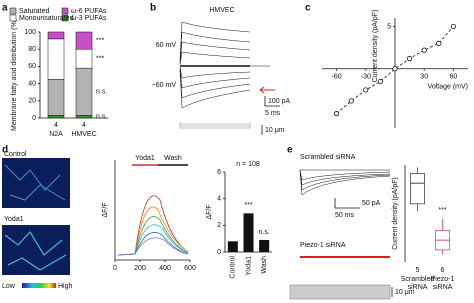 This screenshot has height=303, width=474. Describe the element at coordinates (190, 268) in the screenshot. I see `x-tick-label: 600` at that location.